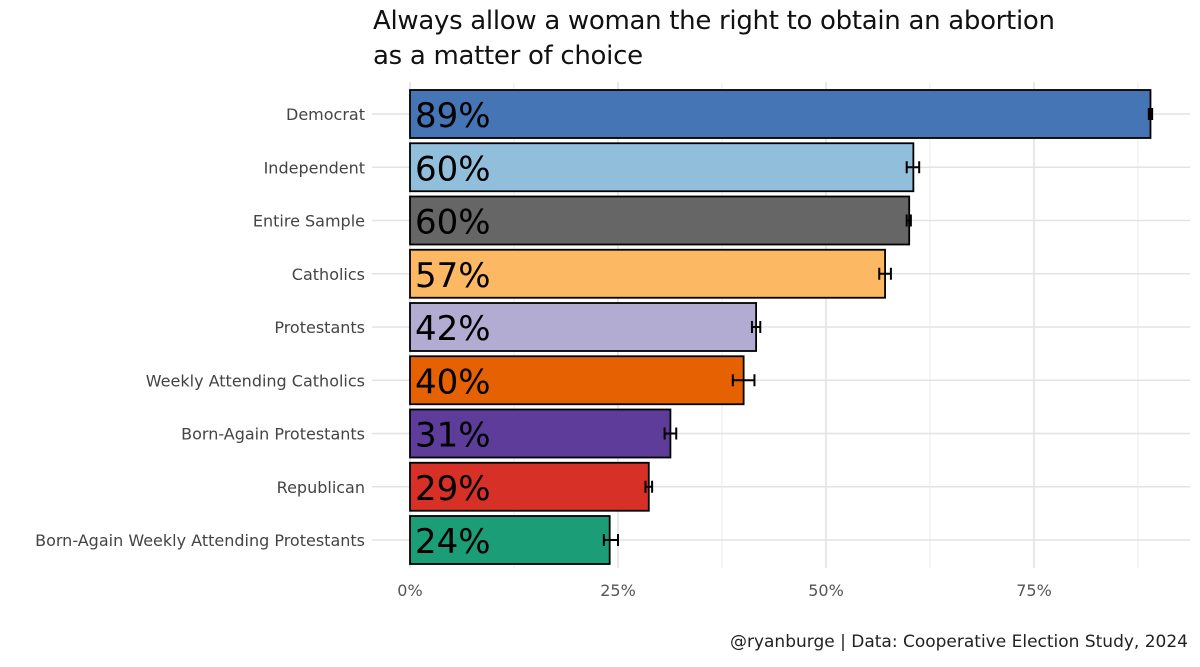 The height and width of the screenshot is (667, 1200). What do you see at coordinates (255, 380) in the screenshot?
I see `category-label: Weekly Attending Catholics` at bounding box center [255, 380].